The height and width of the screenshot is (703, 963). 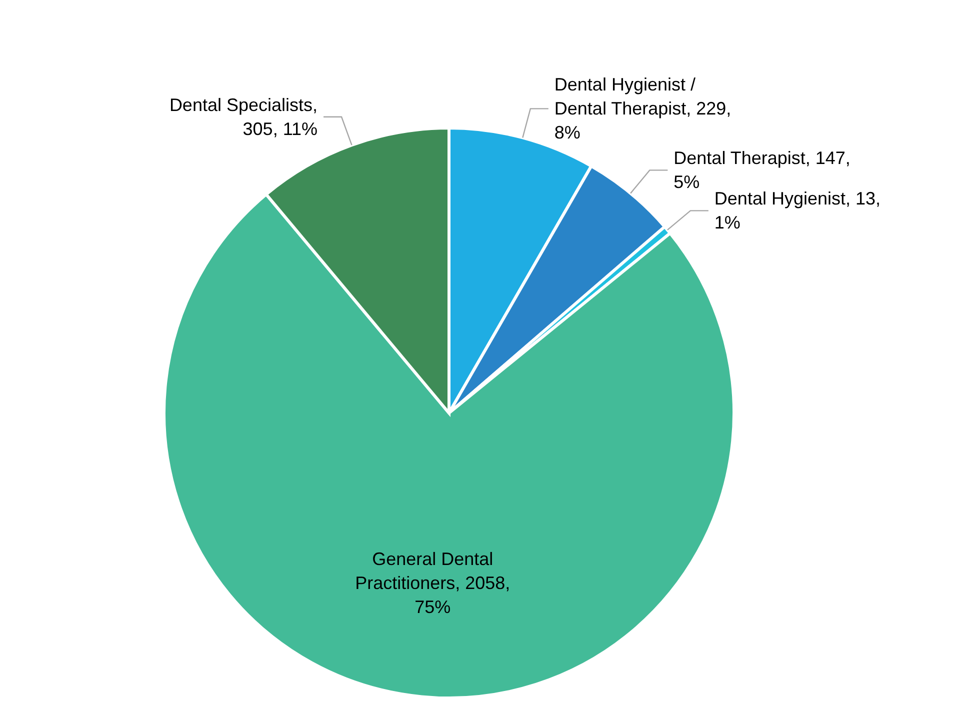 I want to click on slice-label: Dental Hygienist / Dental Therapist, 229, 8%, so click(x=643, y=108).